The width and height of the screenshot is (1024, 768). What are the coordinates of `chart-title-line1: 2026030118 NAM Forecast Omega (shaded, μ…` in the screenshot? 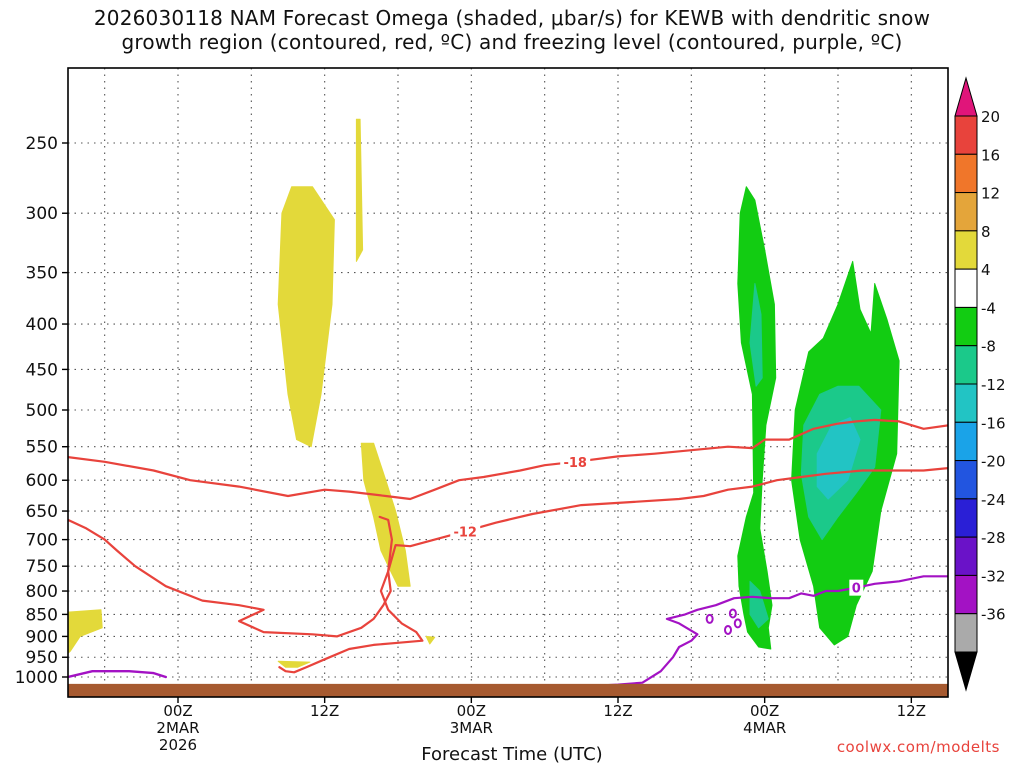 It's located at (512, 18).